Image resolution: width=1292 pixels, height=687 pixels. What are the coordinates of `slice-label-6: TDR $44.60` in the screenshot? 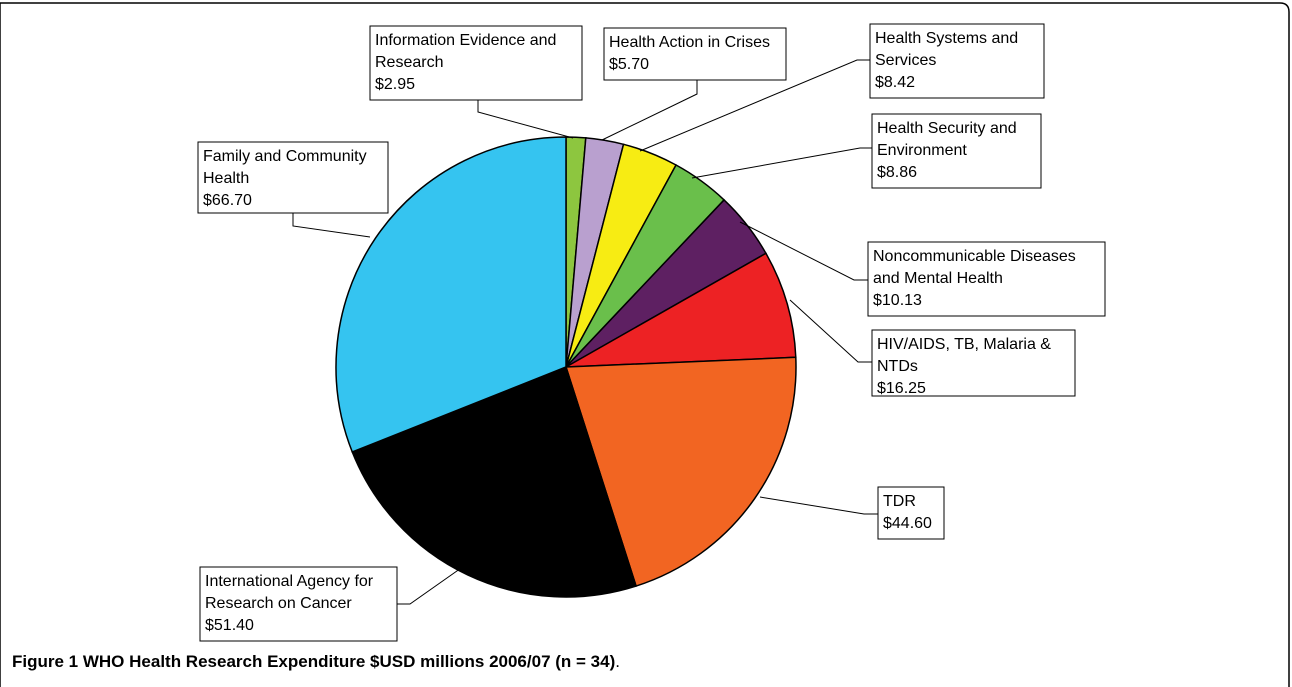 It's located at (852, 513).